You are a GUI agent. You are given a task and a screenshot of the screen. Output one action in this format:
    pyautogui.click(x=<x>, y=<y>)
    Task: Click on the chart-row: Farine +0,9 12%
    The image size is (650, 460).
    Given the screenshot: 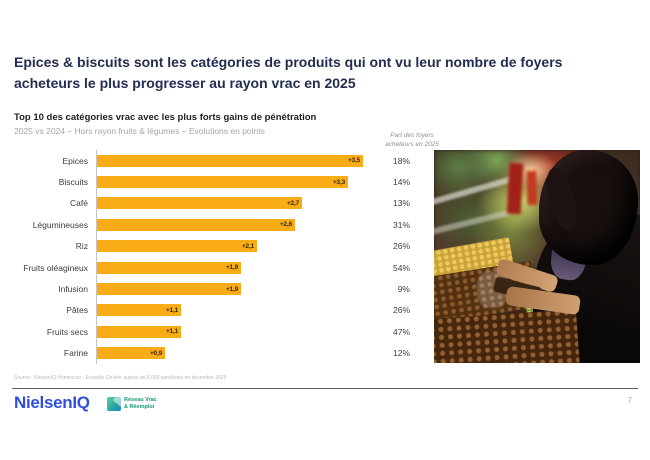 What is the action you would take?
    pyautogui.click(x=216, y=353)
    